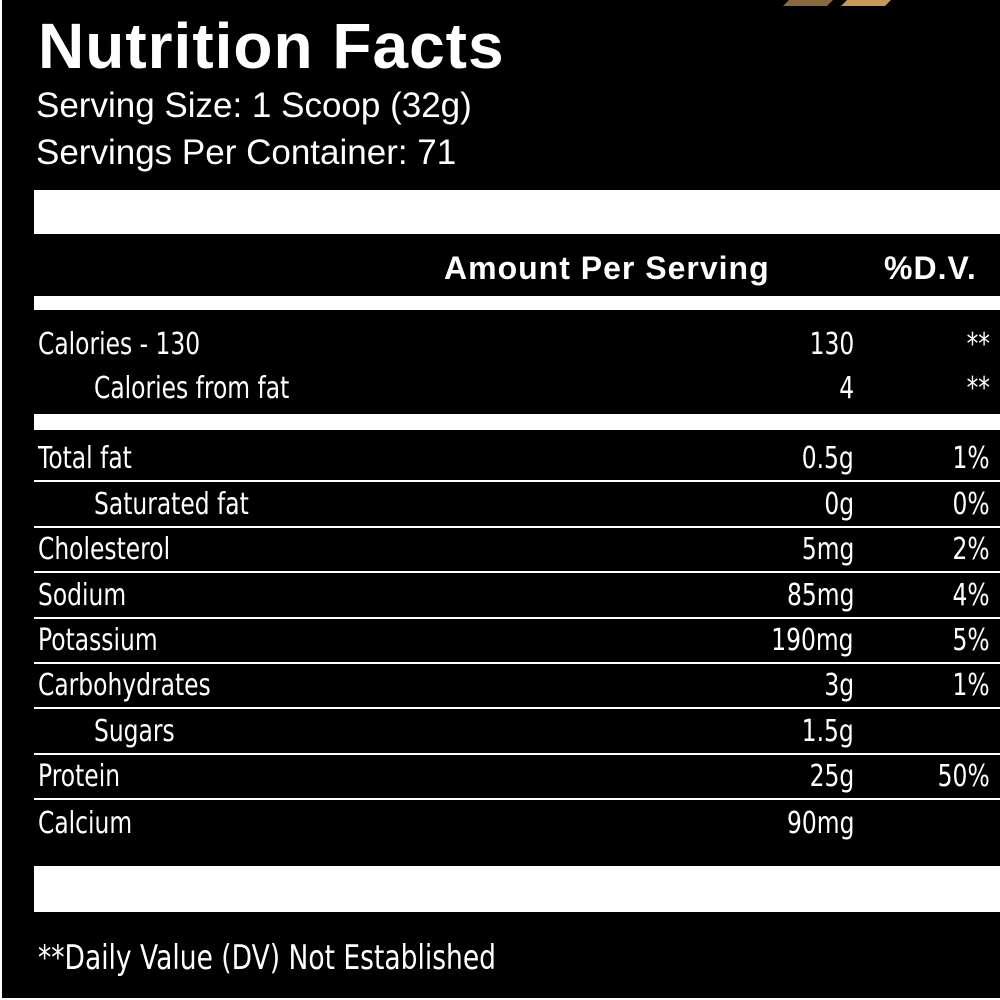 This screenshot has width=1000, height=1000. What do you see at coordinates (134, 731) in the screenshot?
I see `nutrient-label: Sugars` at bounding box center [134, 731].